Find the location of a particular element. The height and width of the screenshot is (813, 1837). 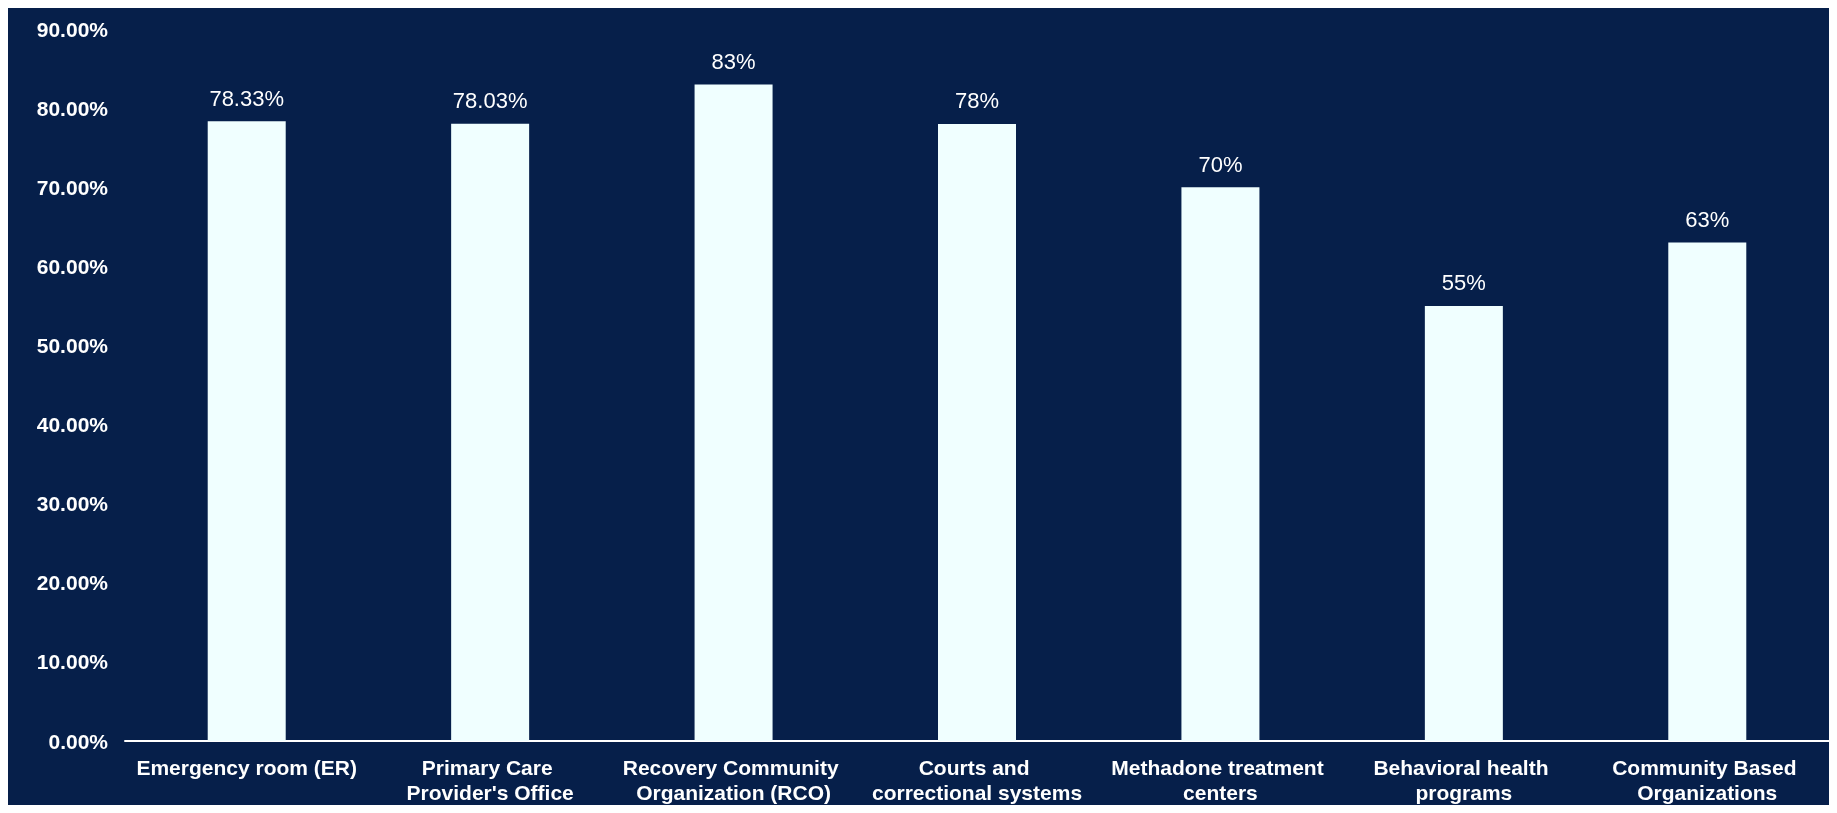

data-label: 83% is located at coordinates (733, 61).